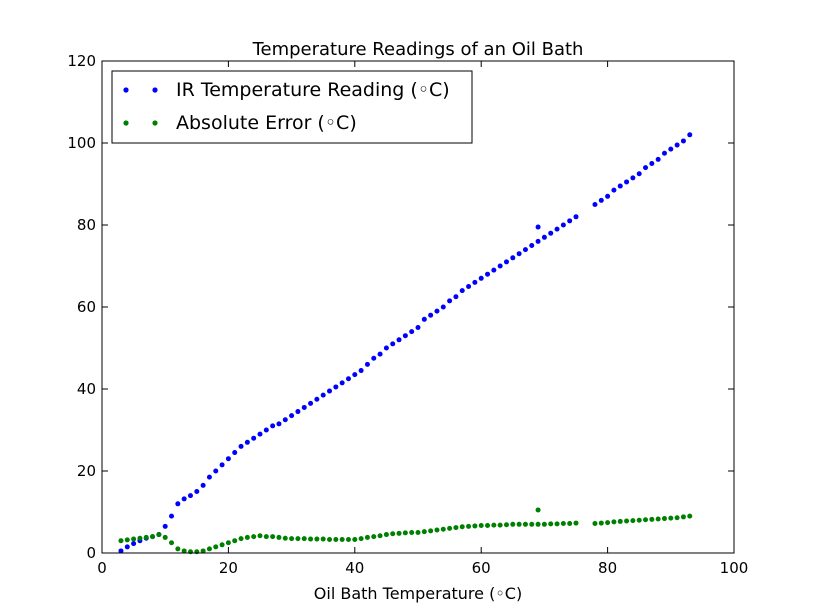 Image resolution: width=815 pixels, height=615 pixels. Describe the element at coordinates (86, 389) in the screenshot. I see `y-tick-label: 40` at that location.